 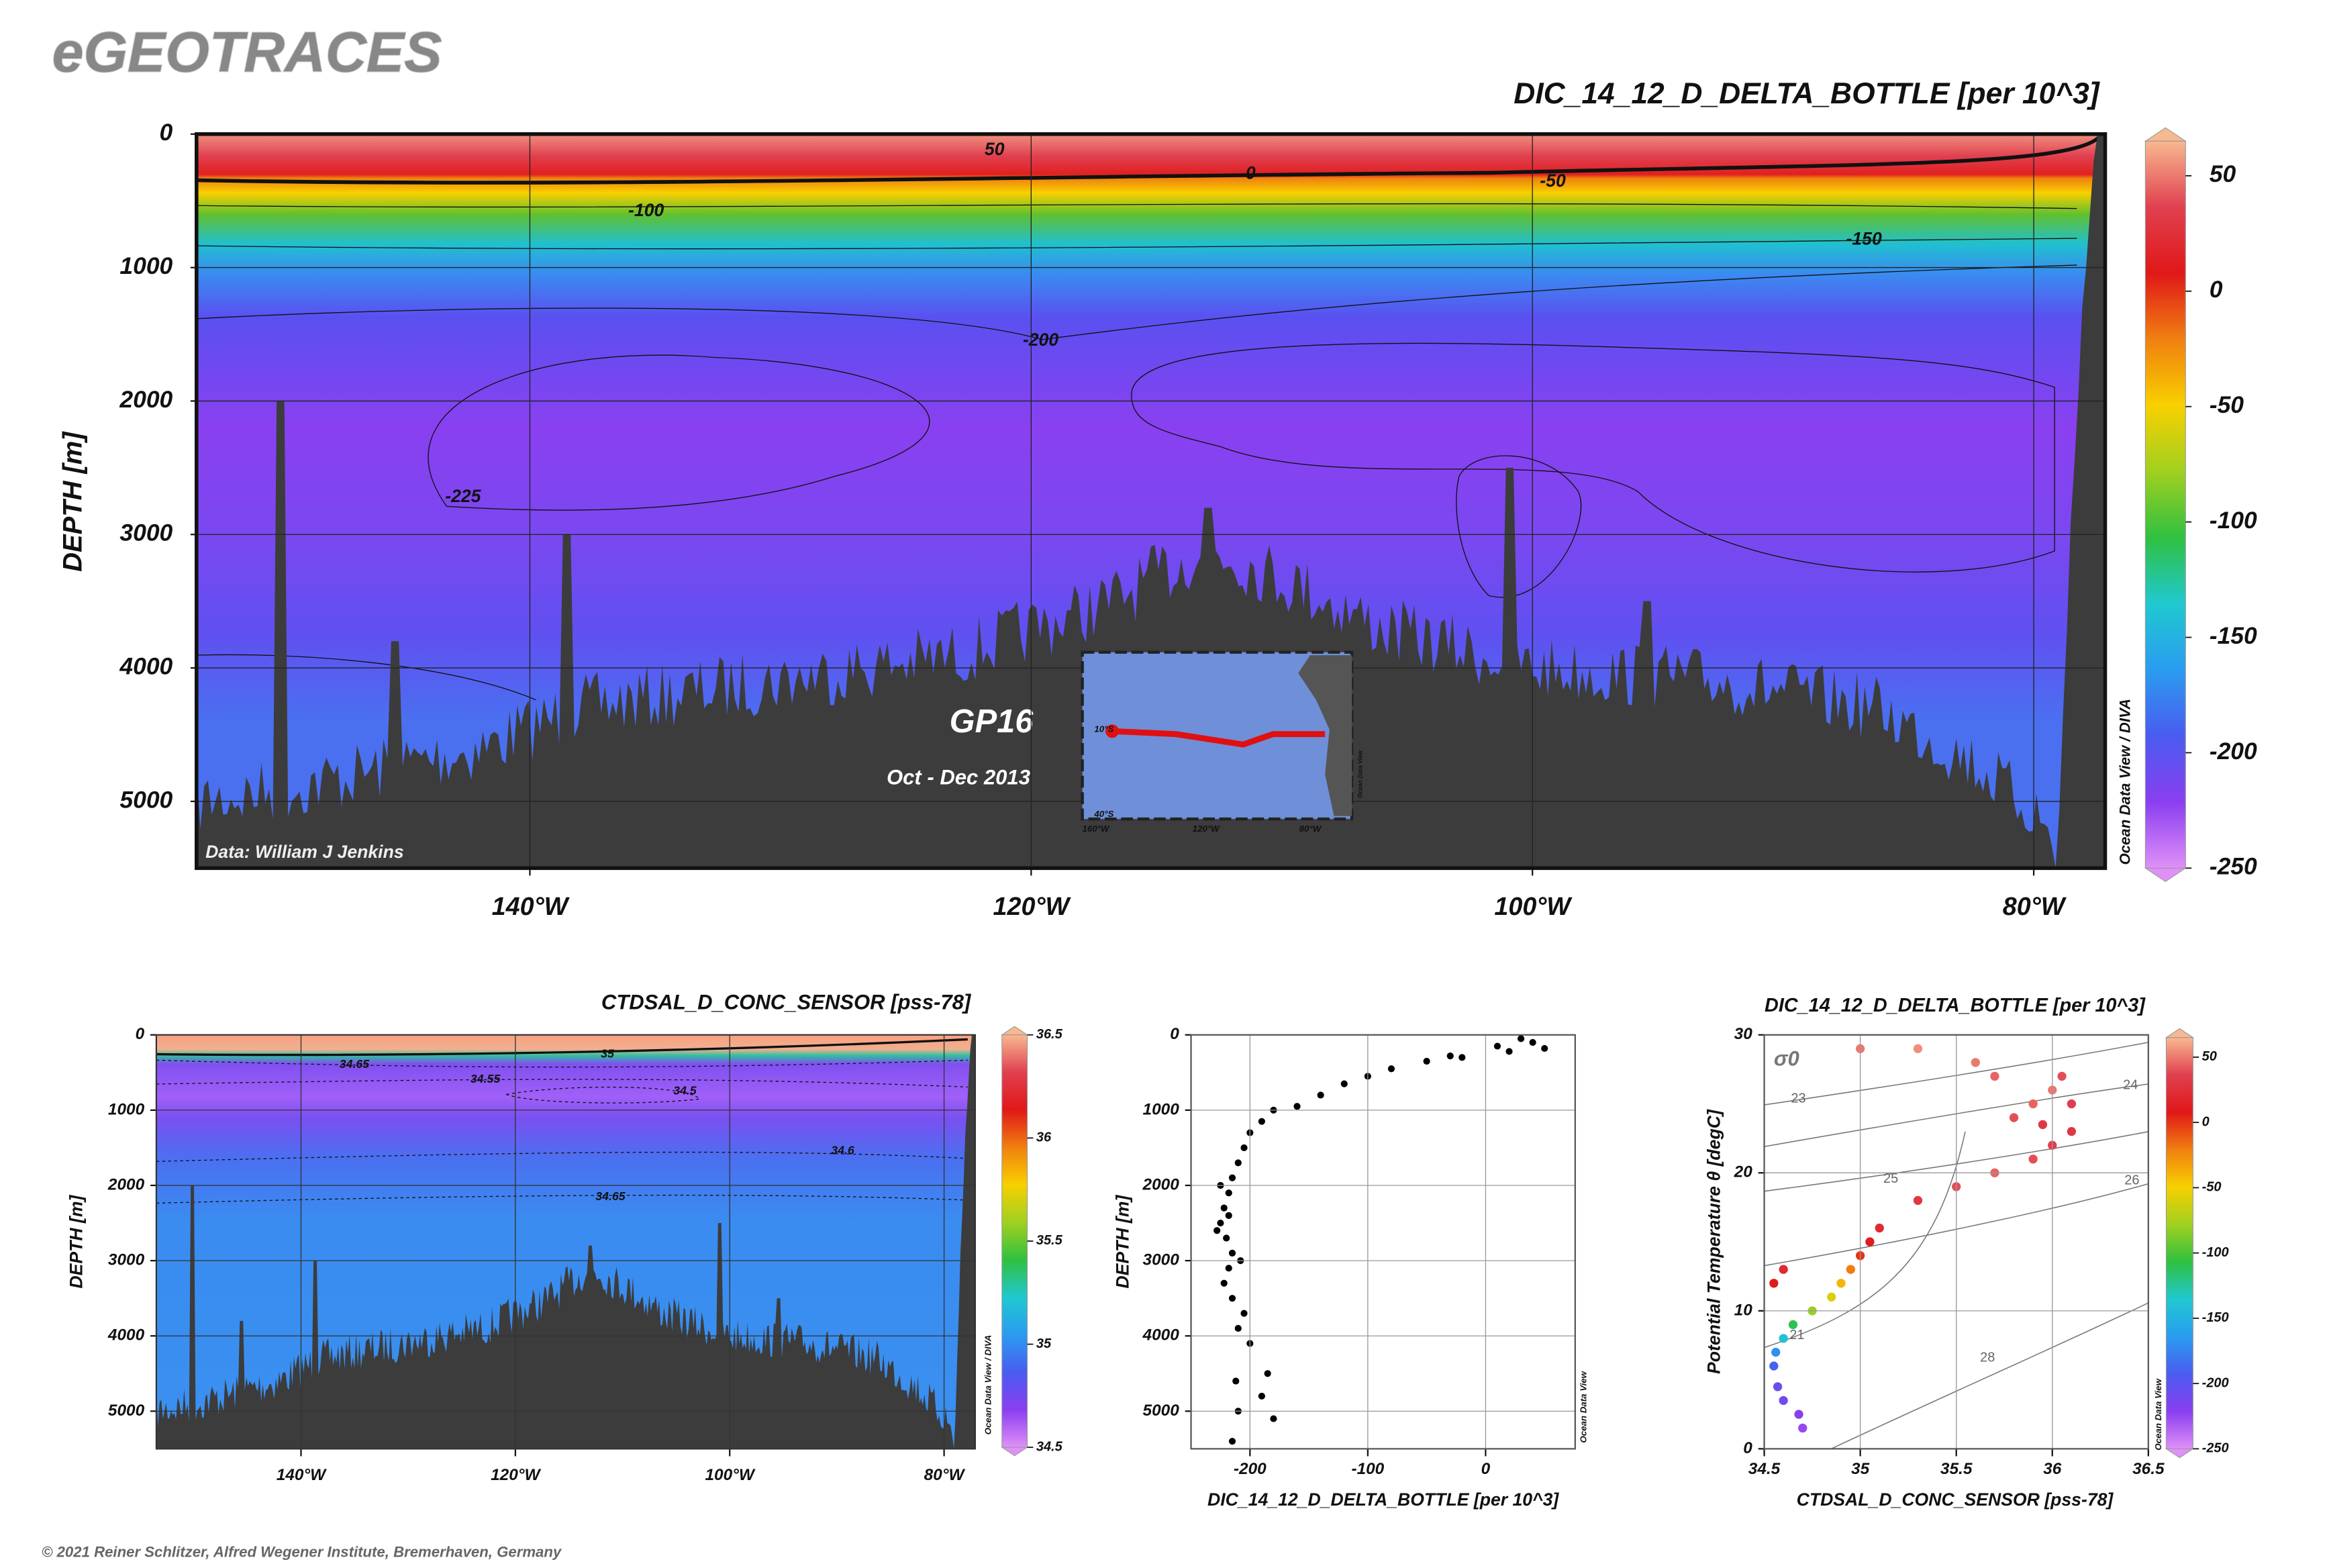 I want to click on x-tick-label: 120°W, so click(x=1032, y=906).